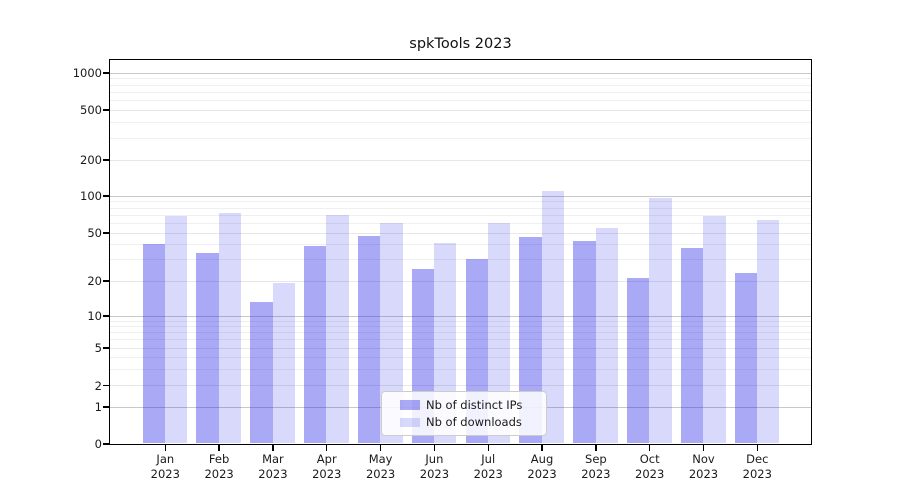  Describe the element at coordinates (337, 329) in the screenshot. I see `bar-downloads-apr` at that location.